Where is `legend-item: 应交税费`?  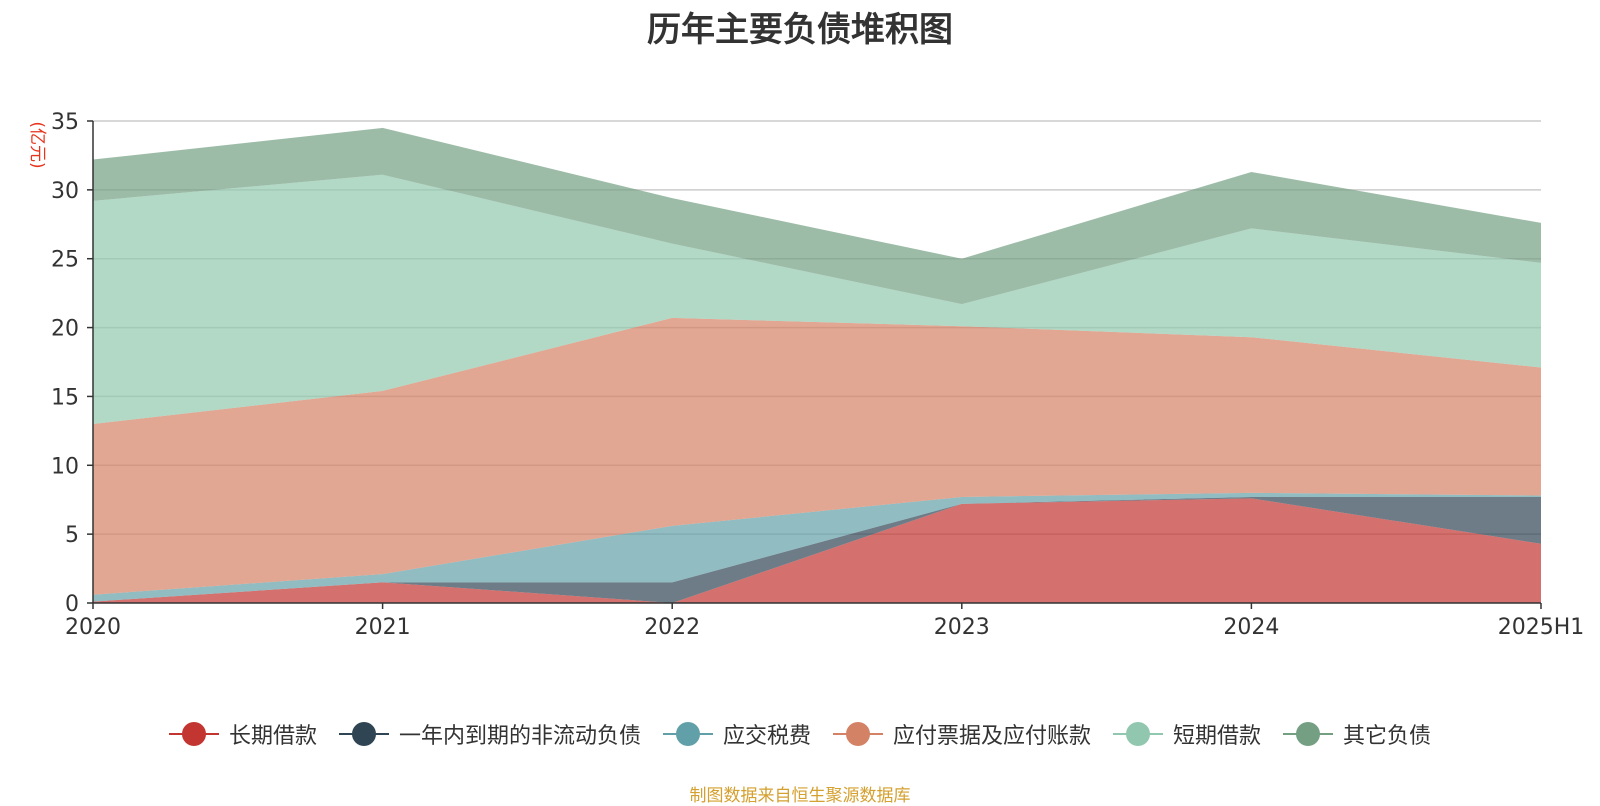
legend-item: 应交税费 is located at coordinates (736, 734).